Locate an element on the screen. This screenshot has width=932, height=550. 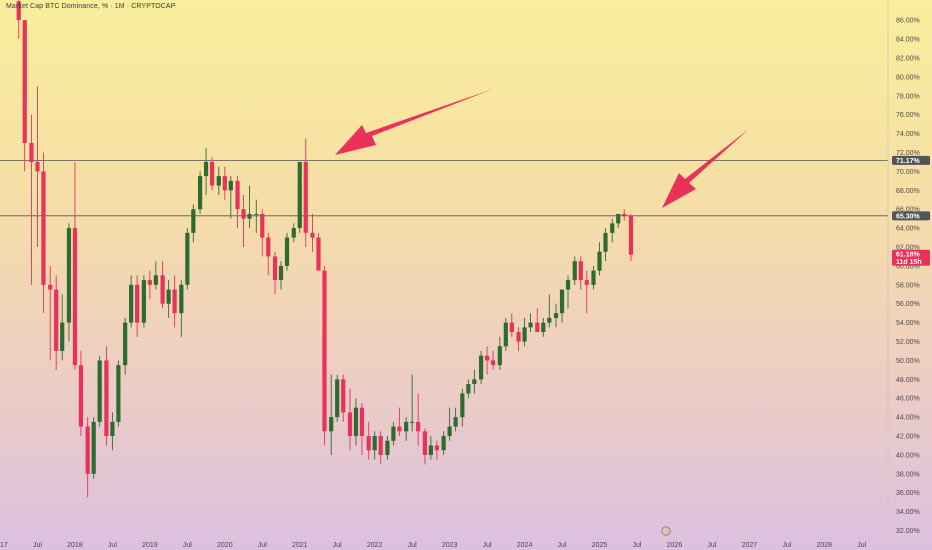
y-tick-label: 84.00% is located at coordinates (908, 40).